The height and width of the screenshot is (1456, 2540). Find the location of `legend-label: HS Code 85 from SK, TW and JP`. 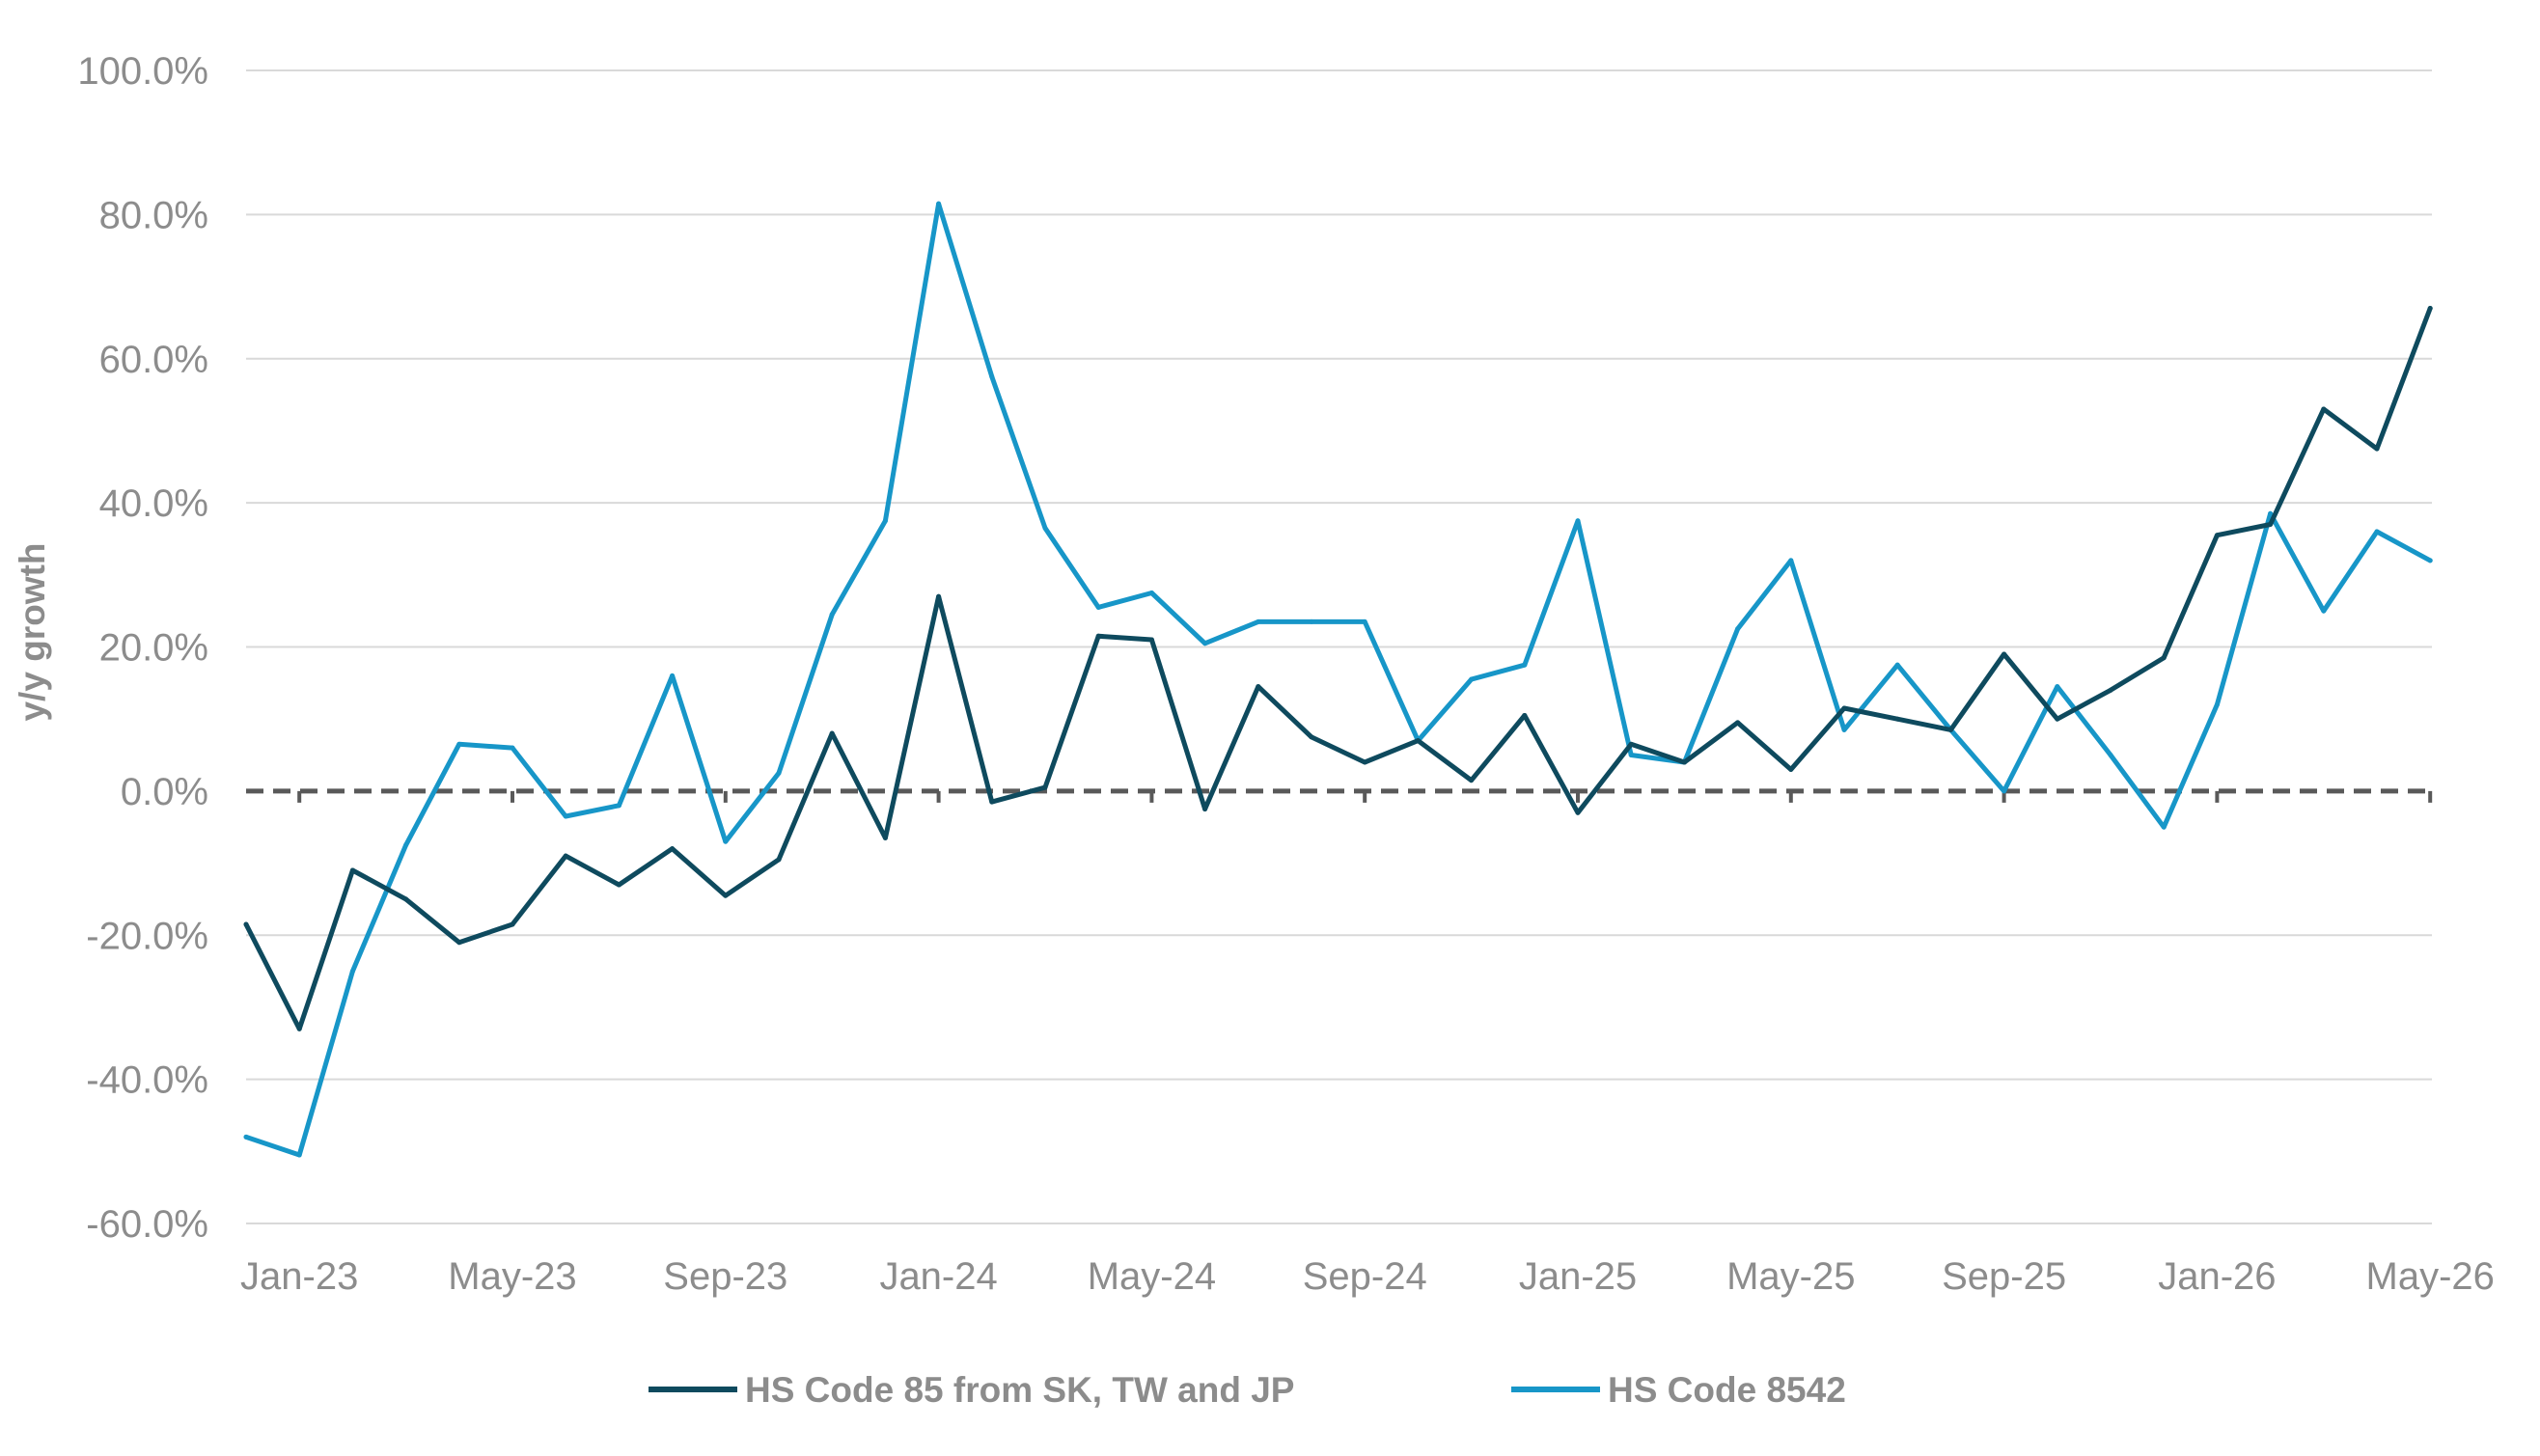

legend-label: HS Code 85 from SK, TW and JP is located at coordinates (1020, 1390).